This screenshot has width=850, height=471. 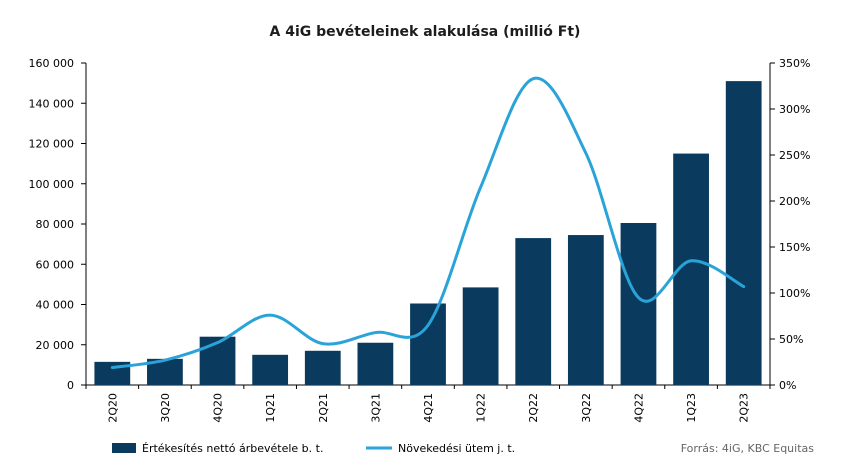 What do you see at coordinates (124, 448) in the screenshot?
I see `legend-bar-swatch` at bounding box center [124, 448].